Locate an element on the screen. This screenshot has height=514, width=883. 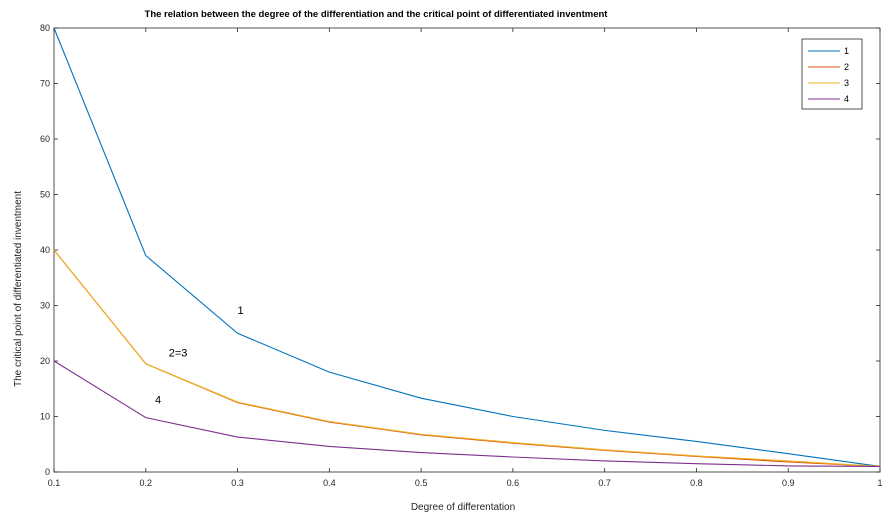
y-tick-label: 20 is located at coordinates (45, 361).